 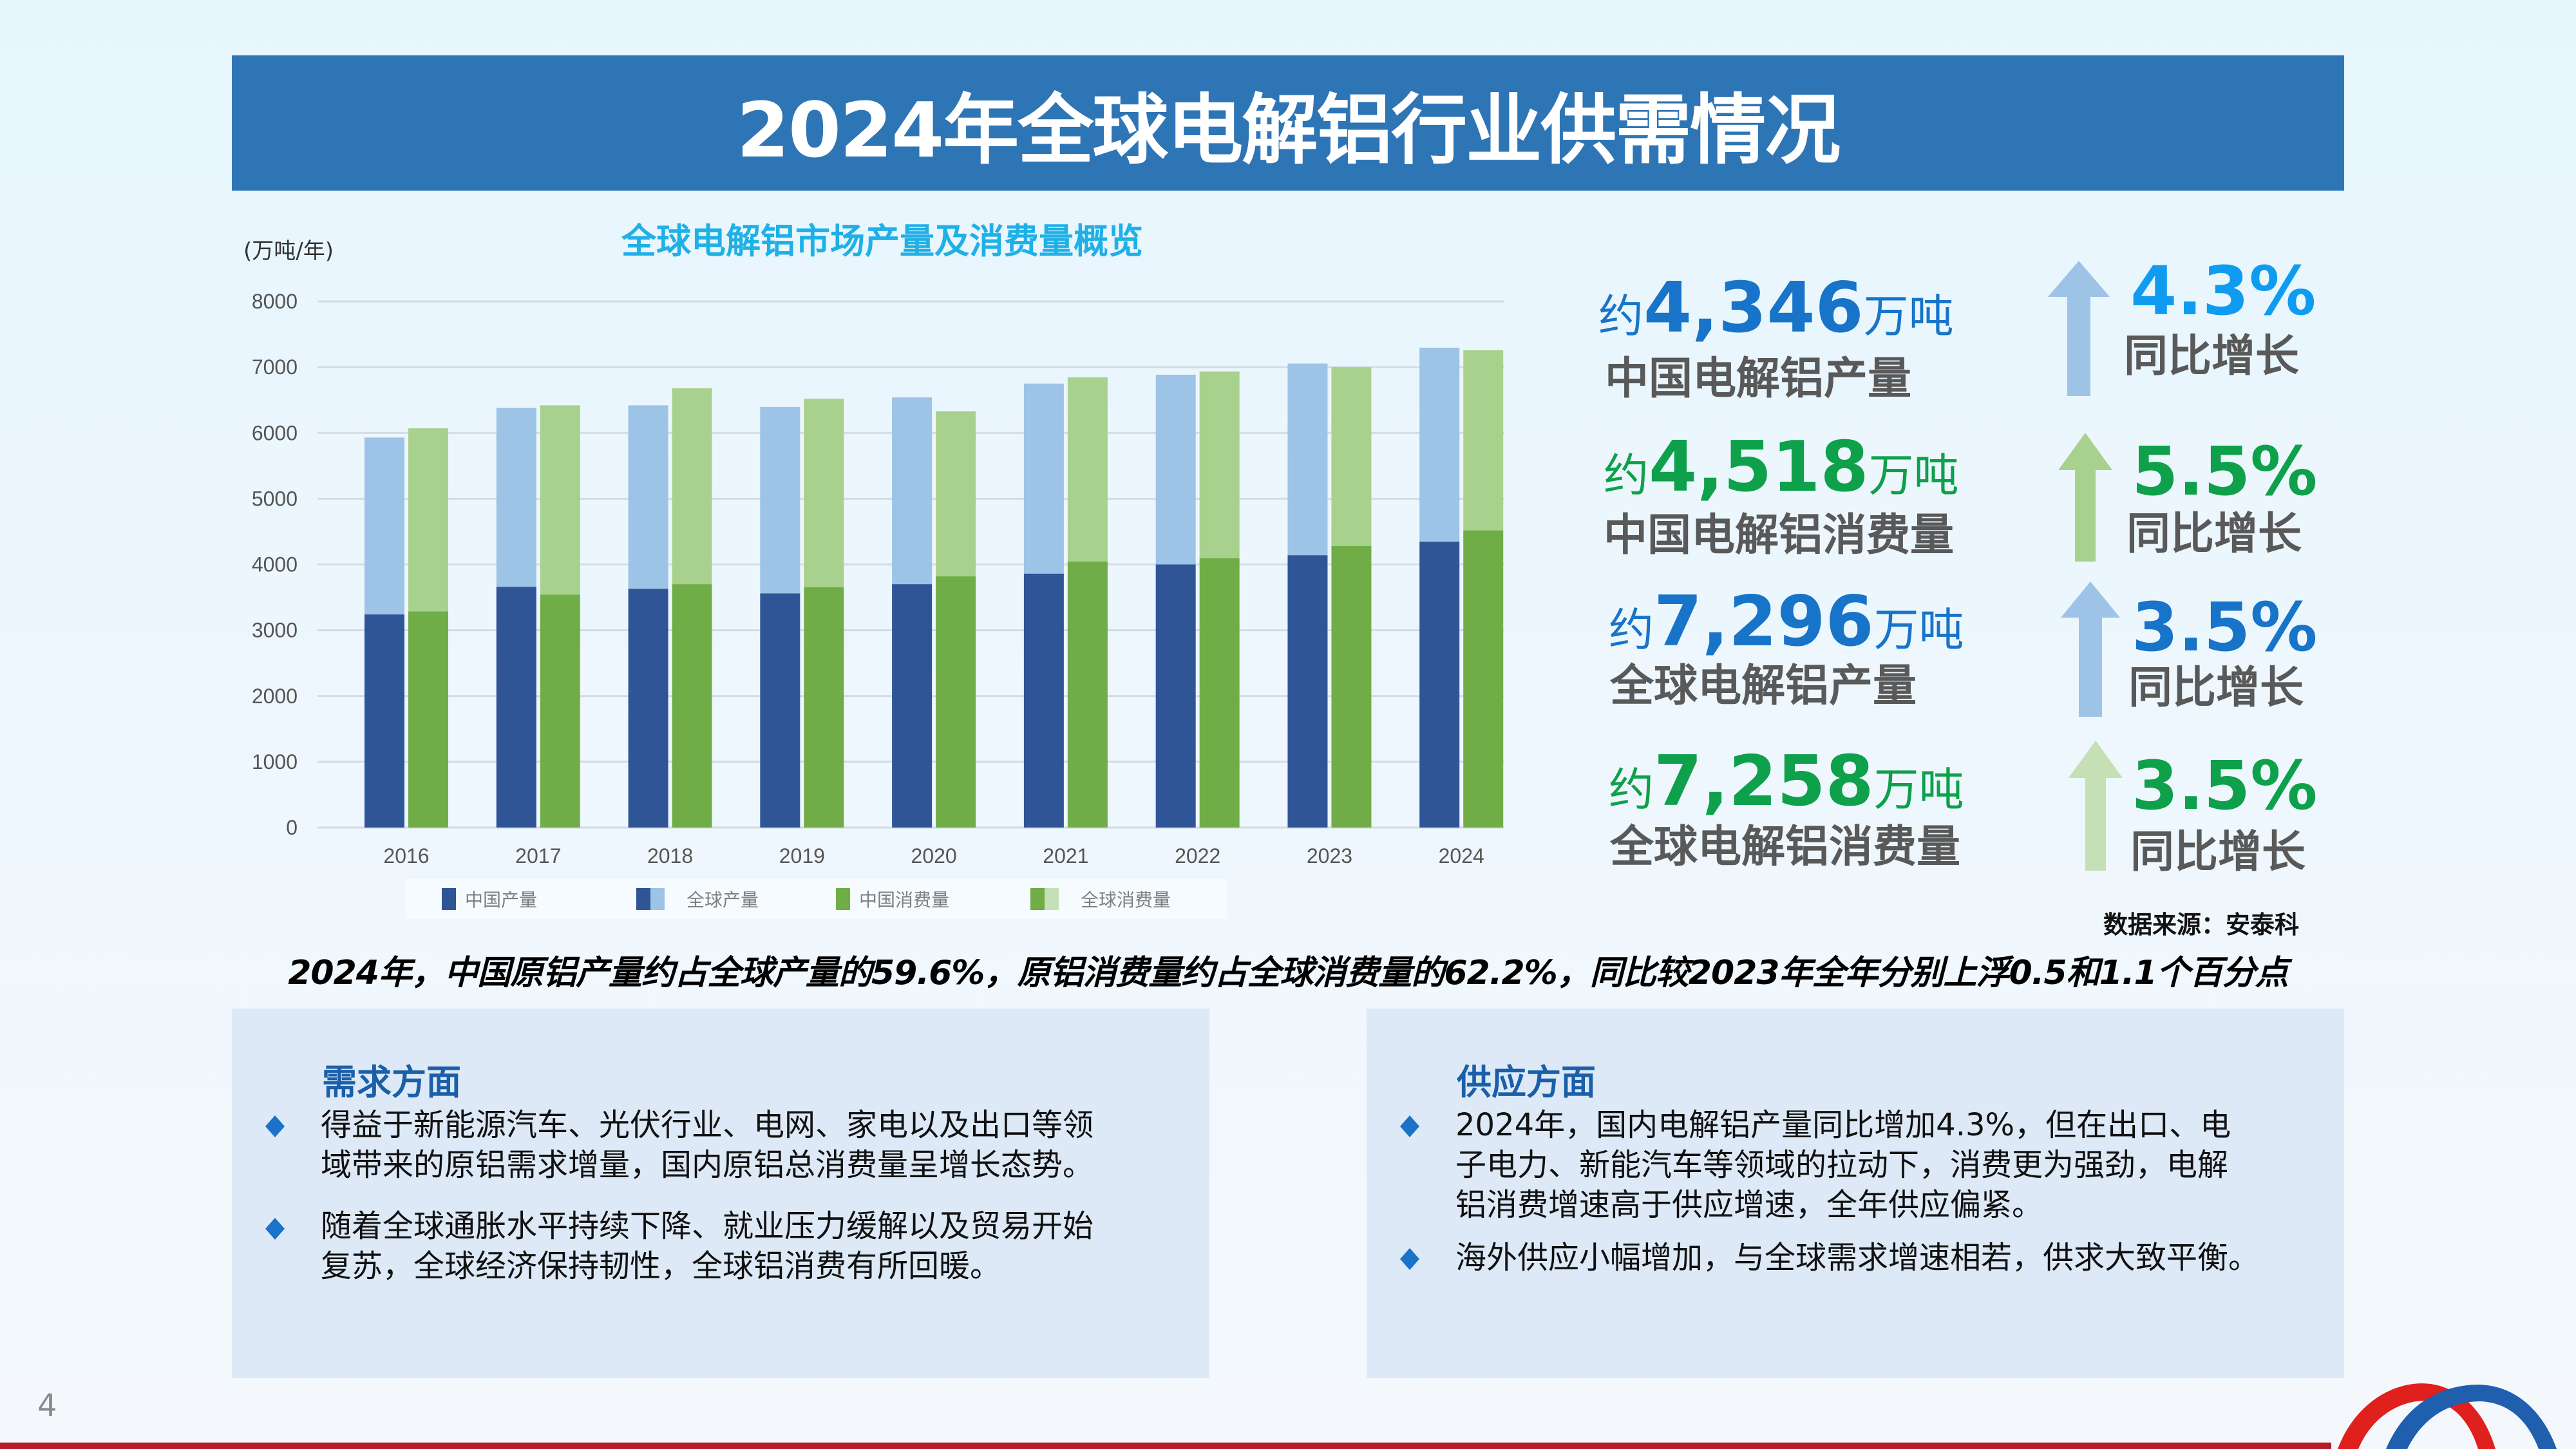 What do you see at coordinates (816, 899) in the screenshot?
I see `chart-legend: 中国产量 全球产量 中国消费量 全球消费量` at bounding box center [816, 899].